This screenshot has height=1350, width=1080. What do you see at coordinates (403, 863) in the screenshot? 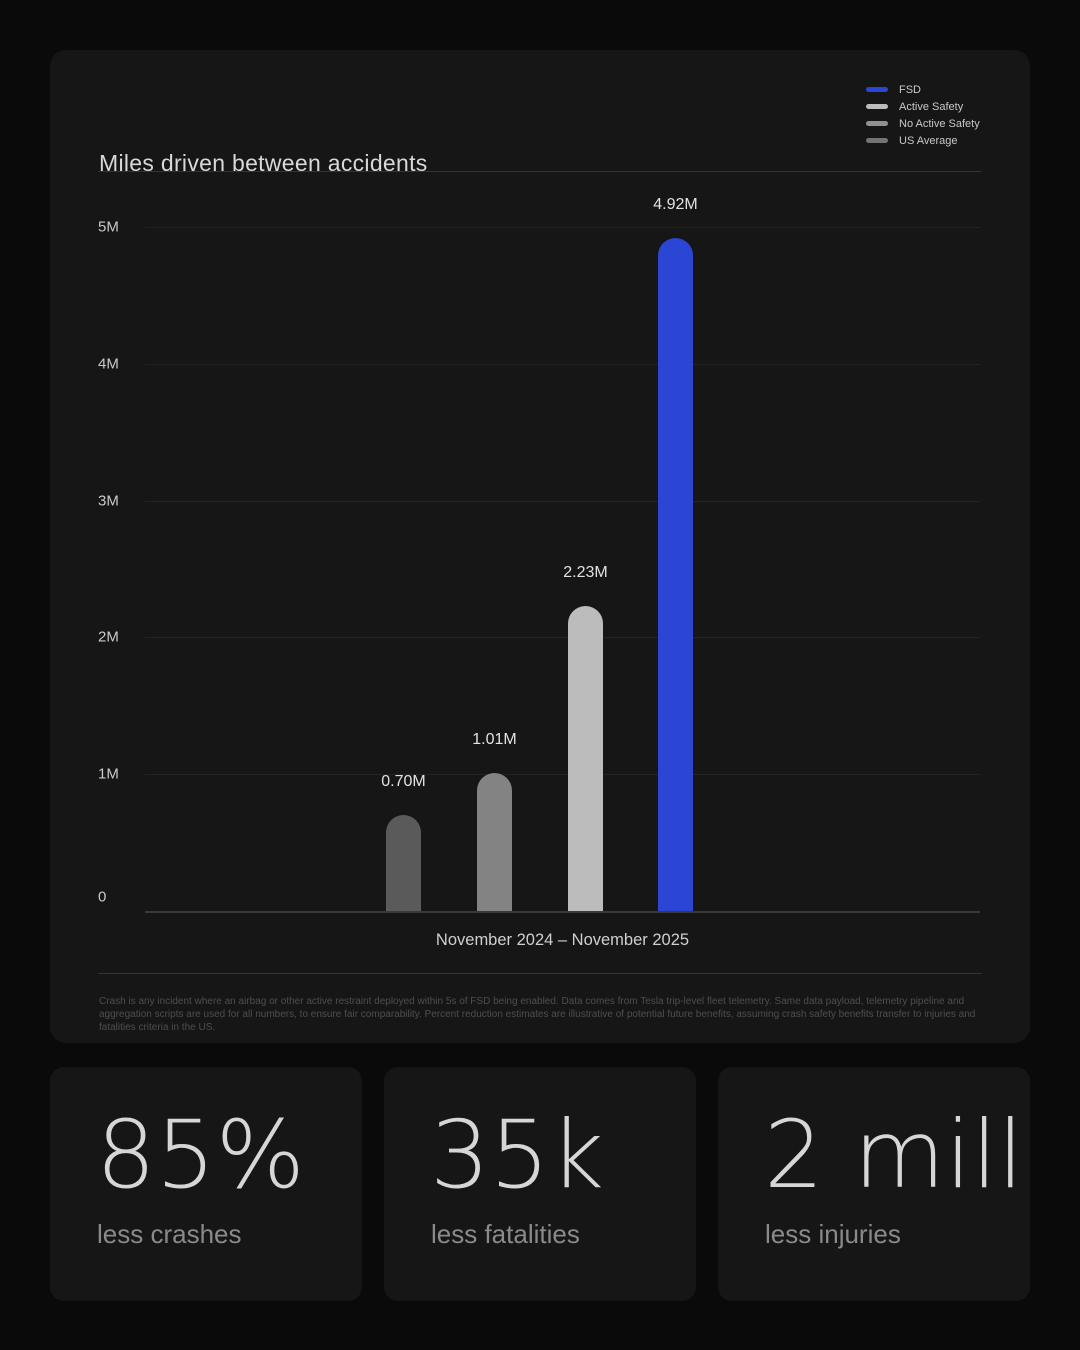
I see `bar-us-average` at bounding box center [403, 863].